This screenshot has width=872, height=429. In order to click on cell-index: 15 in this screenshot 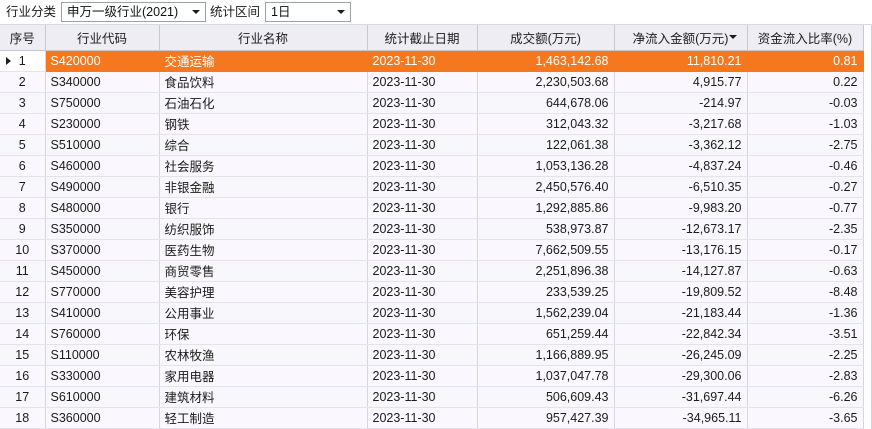, I will do `click(23, 355)`.